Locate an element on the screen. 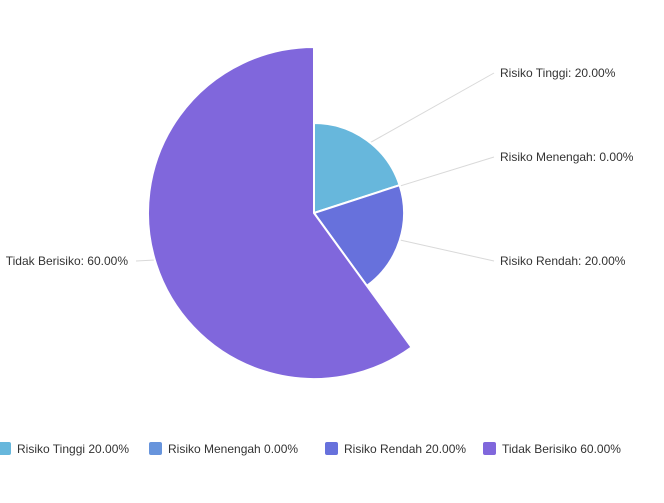  legend-swatch-tidak-berisiko is located at coordinates (489, 448).